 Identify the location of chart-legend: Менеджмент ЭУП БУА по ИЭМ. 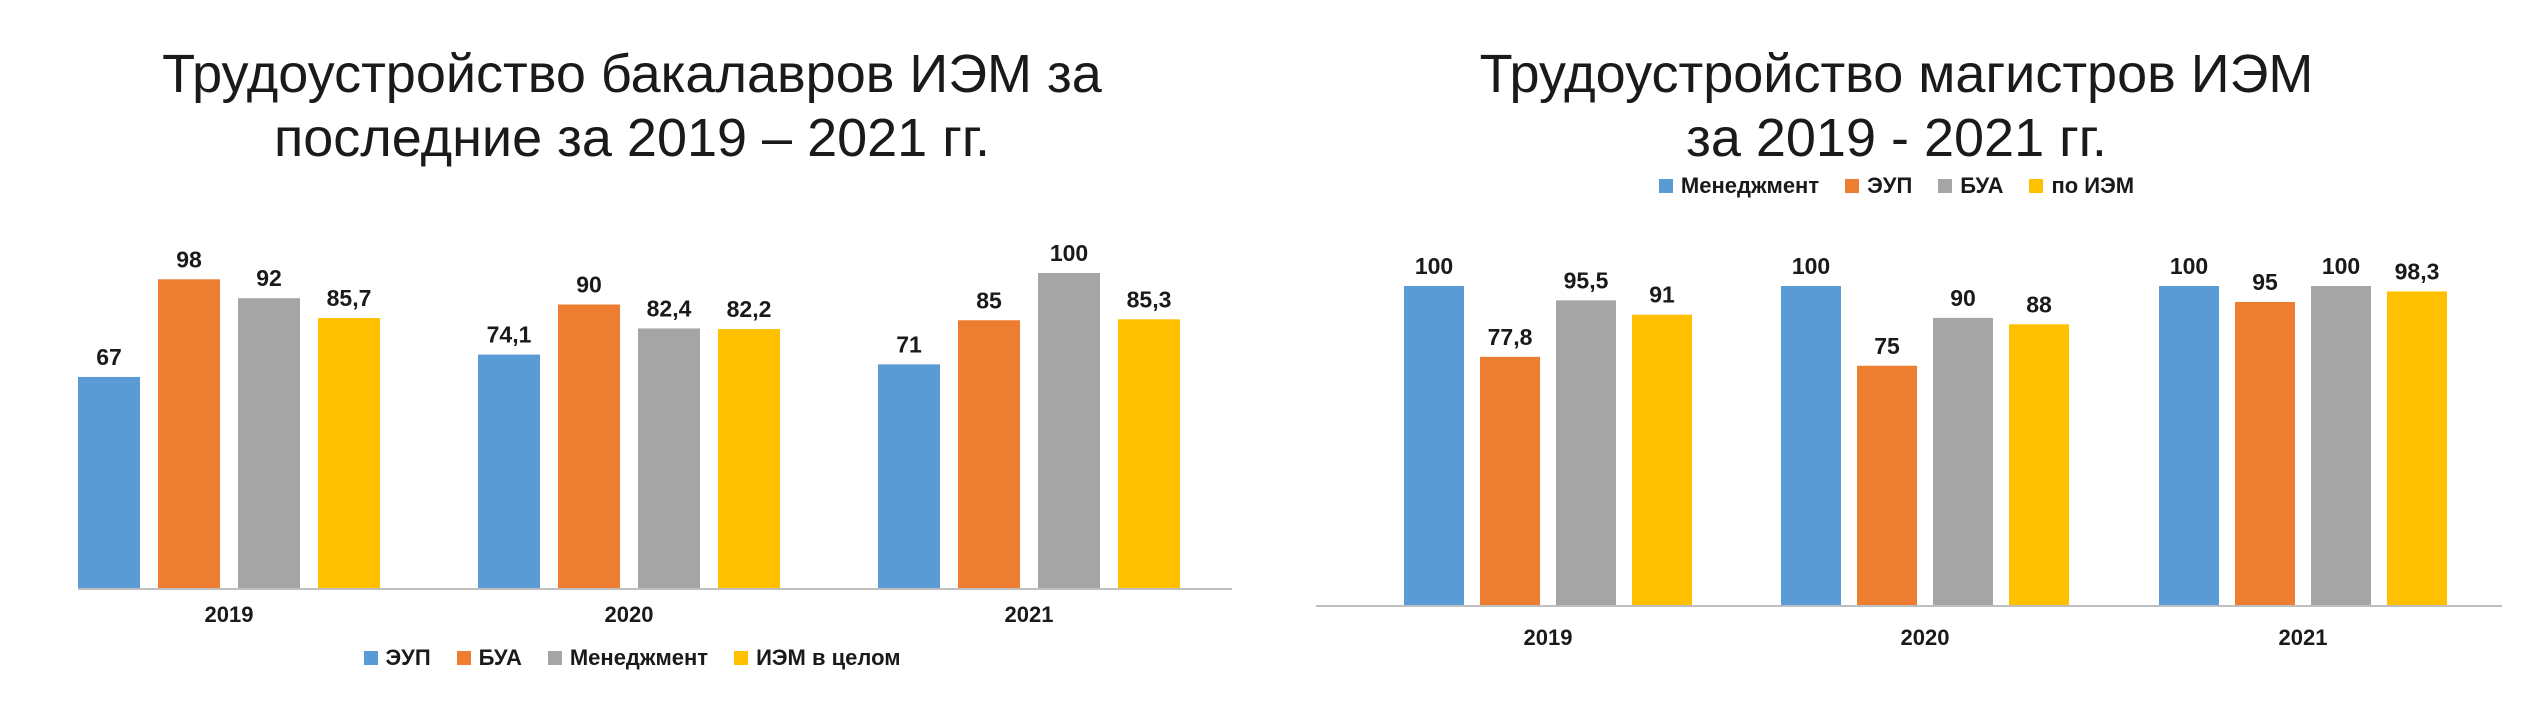
(1896, 186).